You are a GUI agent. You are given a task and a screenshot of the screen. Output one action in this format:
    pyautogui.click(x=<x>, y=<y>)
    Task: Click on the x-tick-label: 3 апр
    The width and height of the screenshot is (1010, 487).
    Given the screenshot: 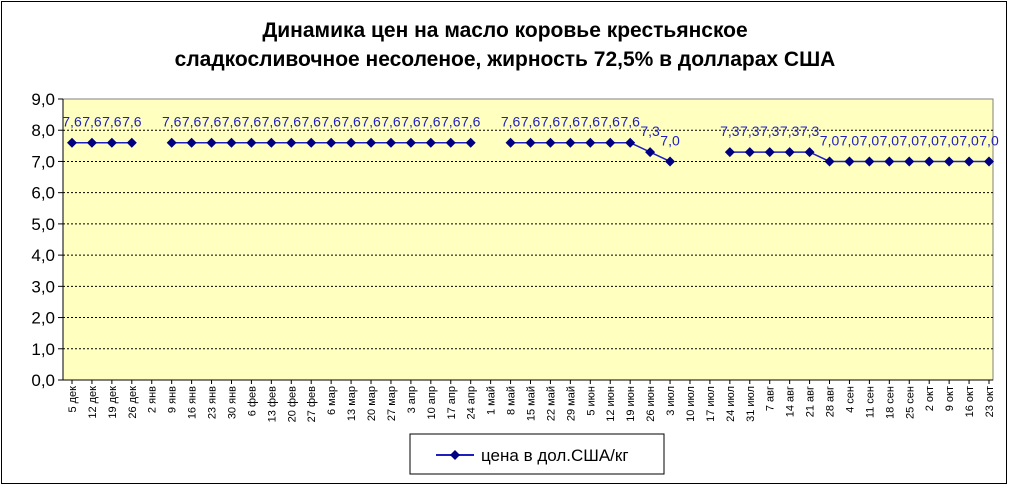 What is the action you would take?
    pyautogui.click(x=412, y=399)
    